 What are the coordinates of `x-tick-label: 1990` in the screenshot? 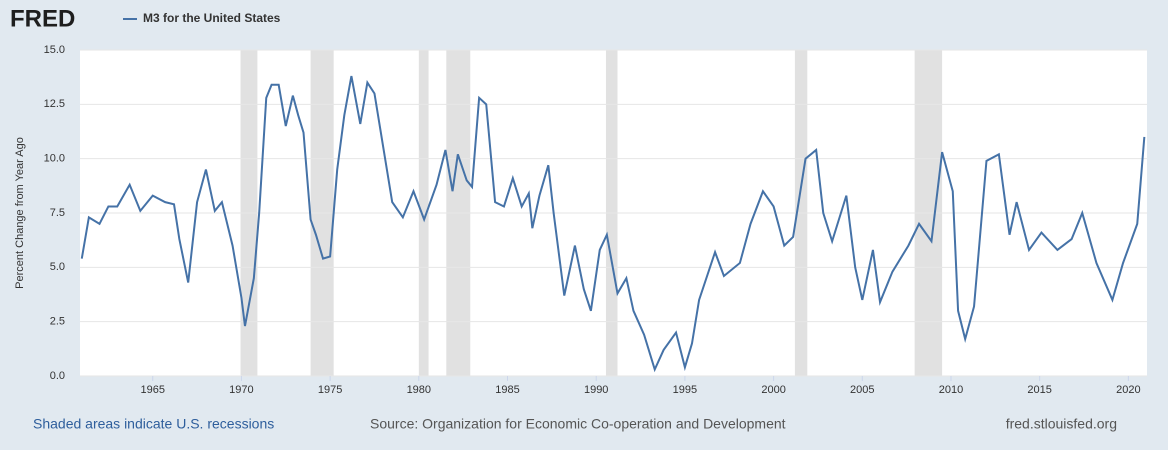 It's located at (596, 390).